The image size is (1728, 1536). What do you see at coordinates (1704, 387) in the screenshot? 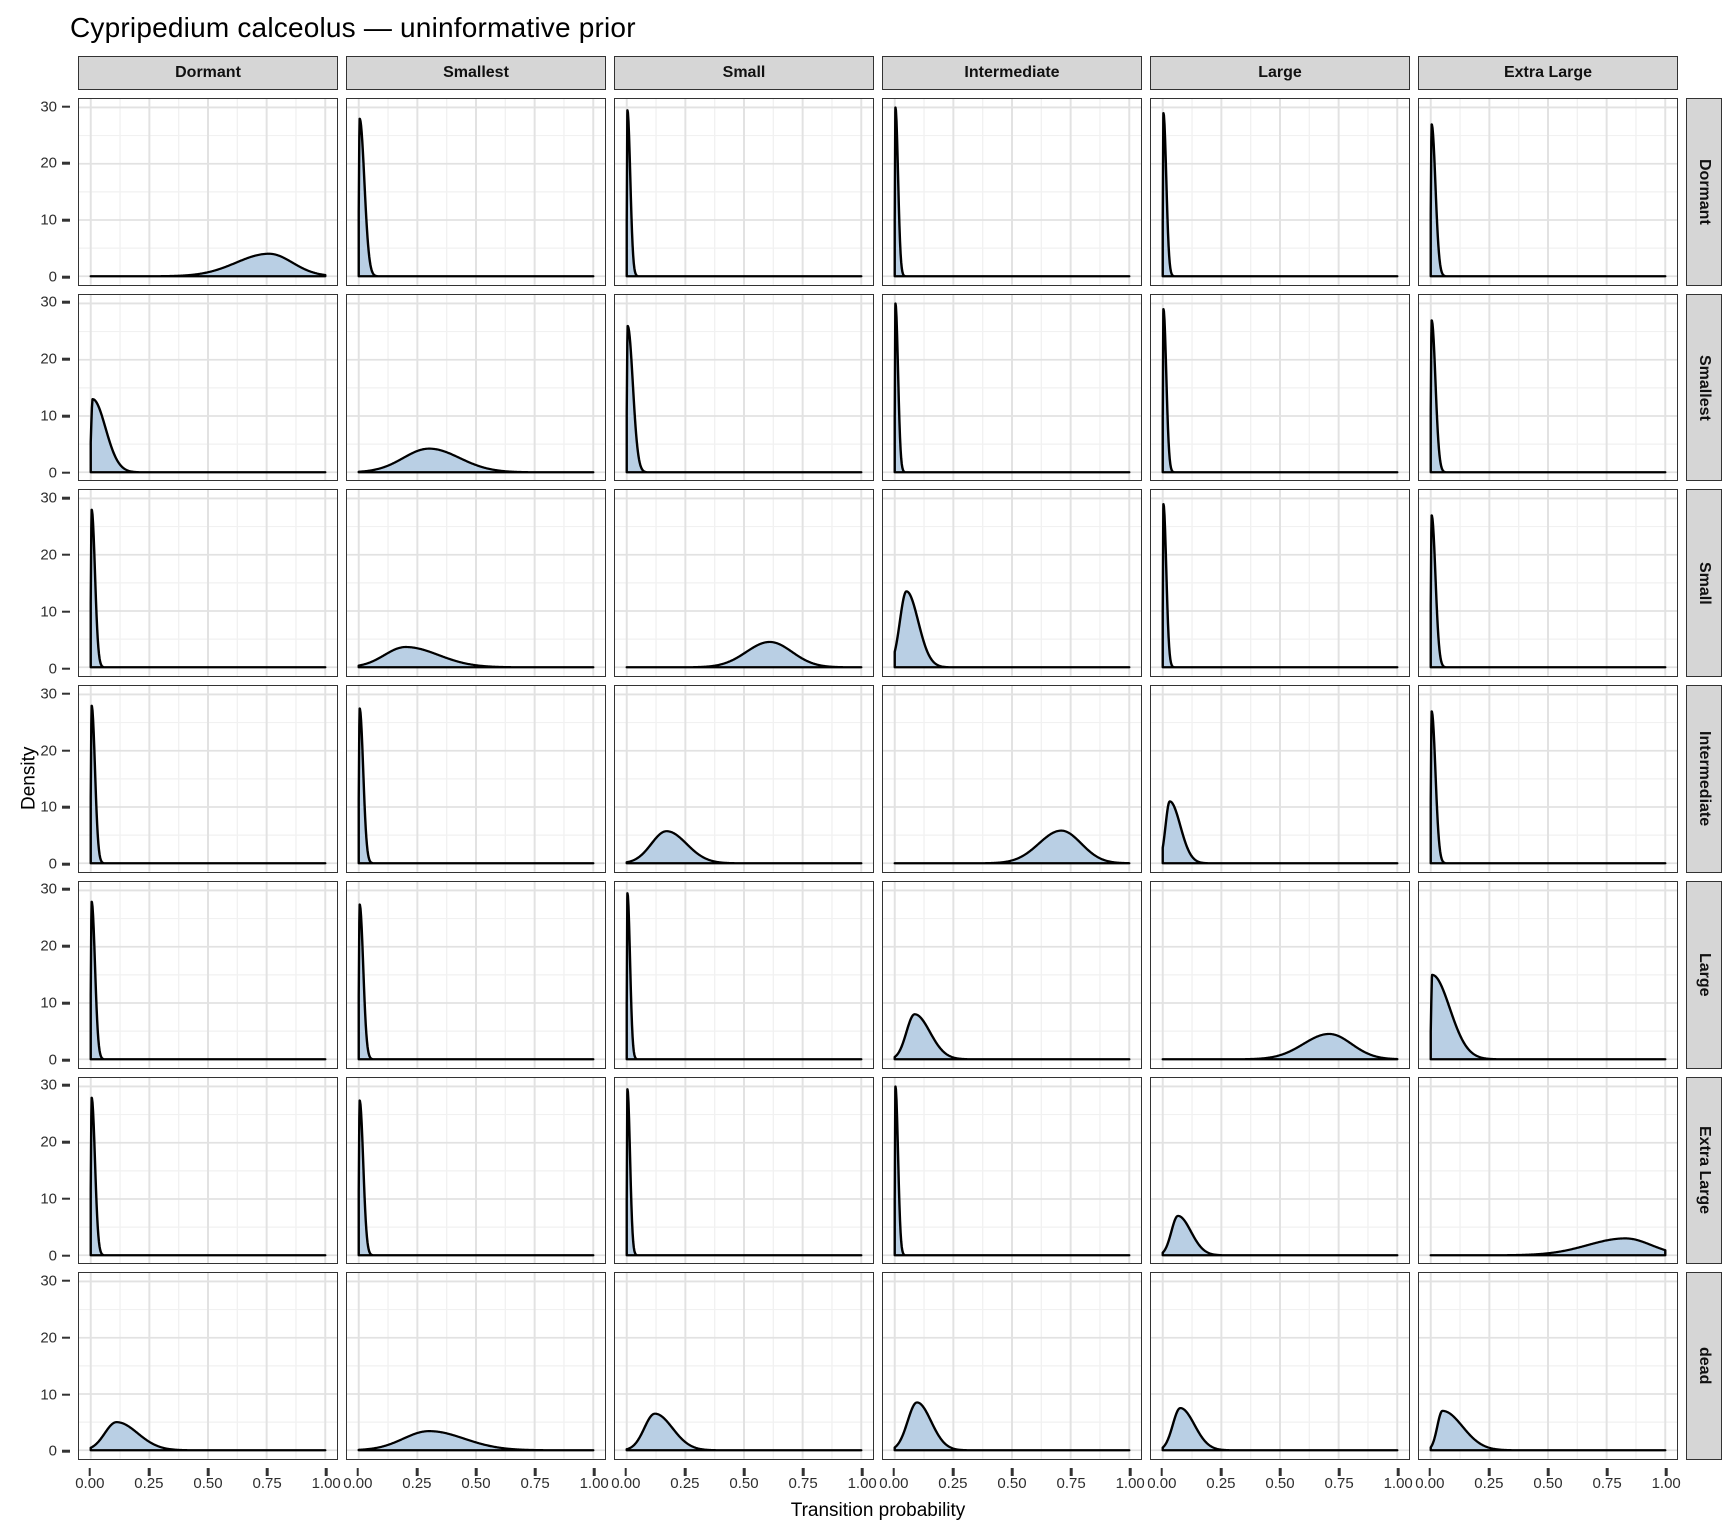
I see `row-strip-smallest: Smallest` at bounding box center [1704, 387].